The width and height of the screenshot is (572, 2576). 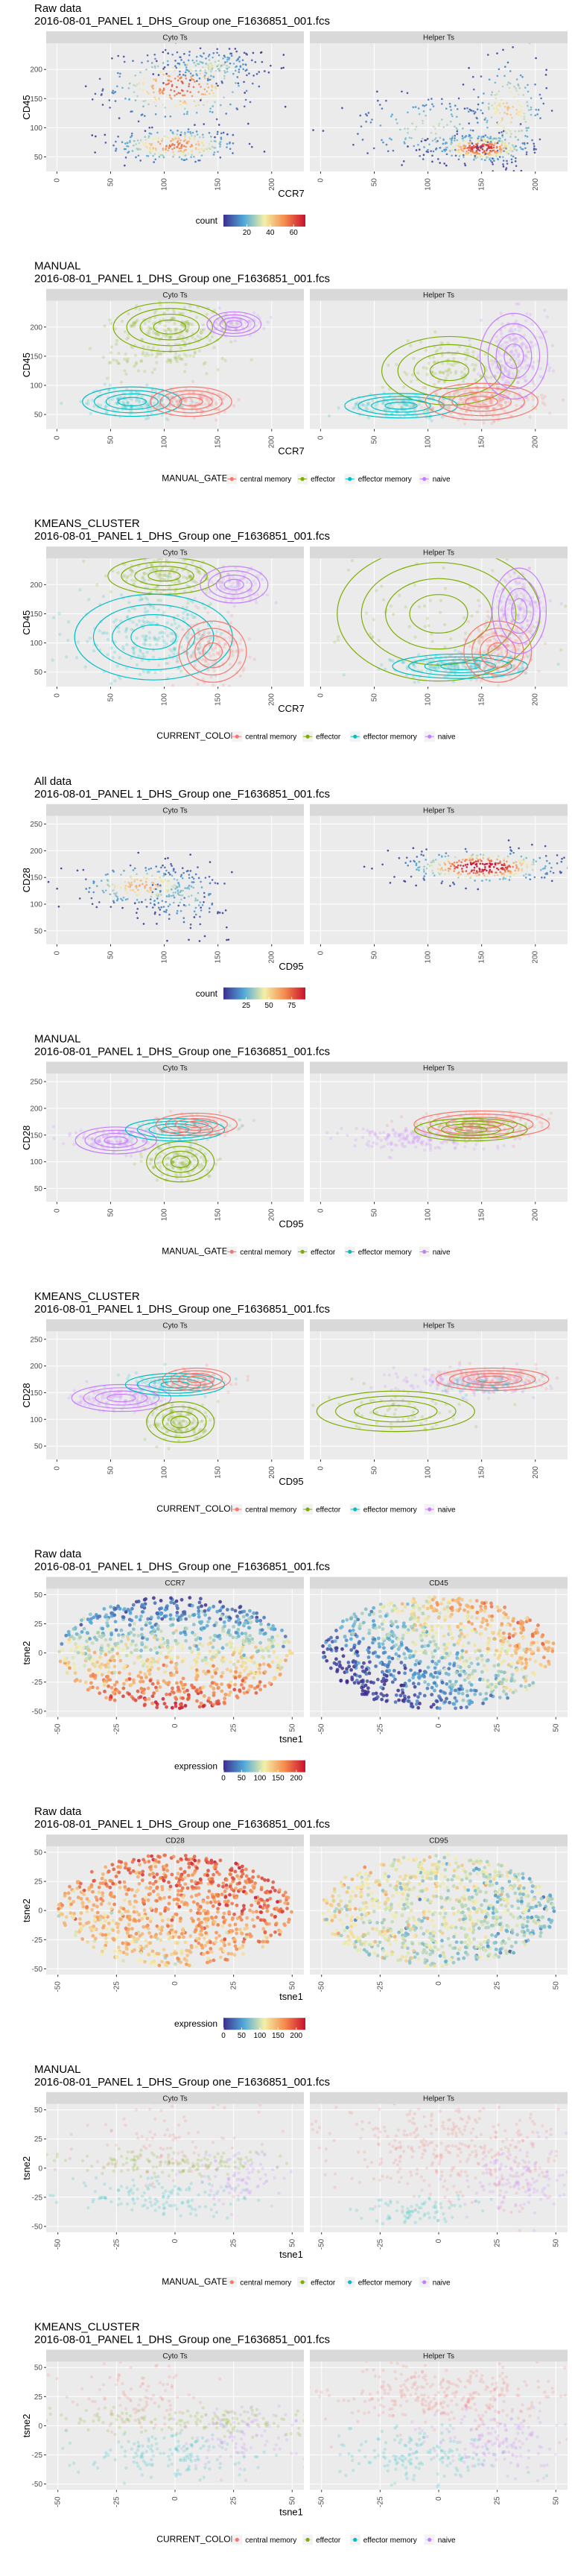 I want to click on facet-strip, so click(x=439, y=294).